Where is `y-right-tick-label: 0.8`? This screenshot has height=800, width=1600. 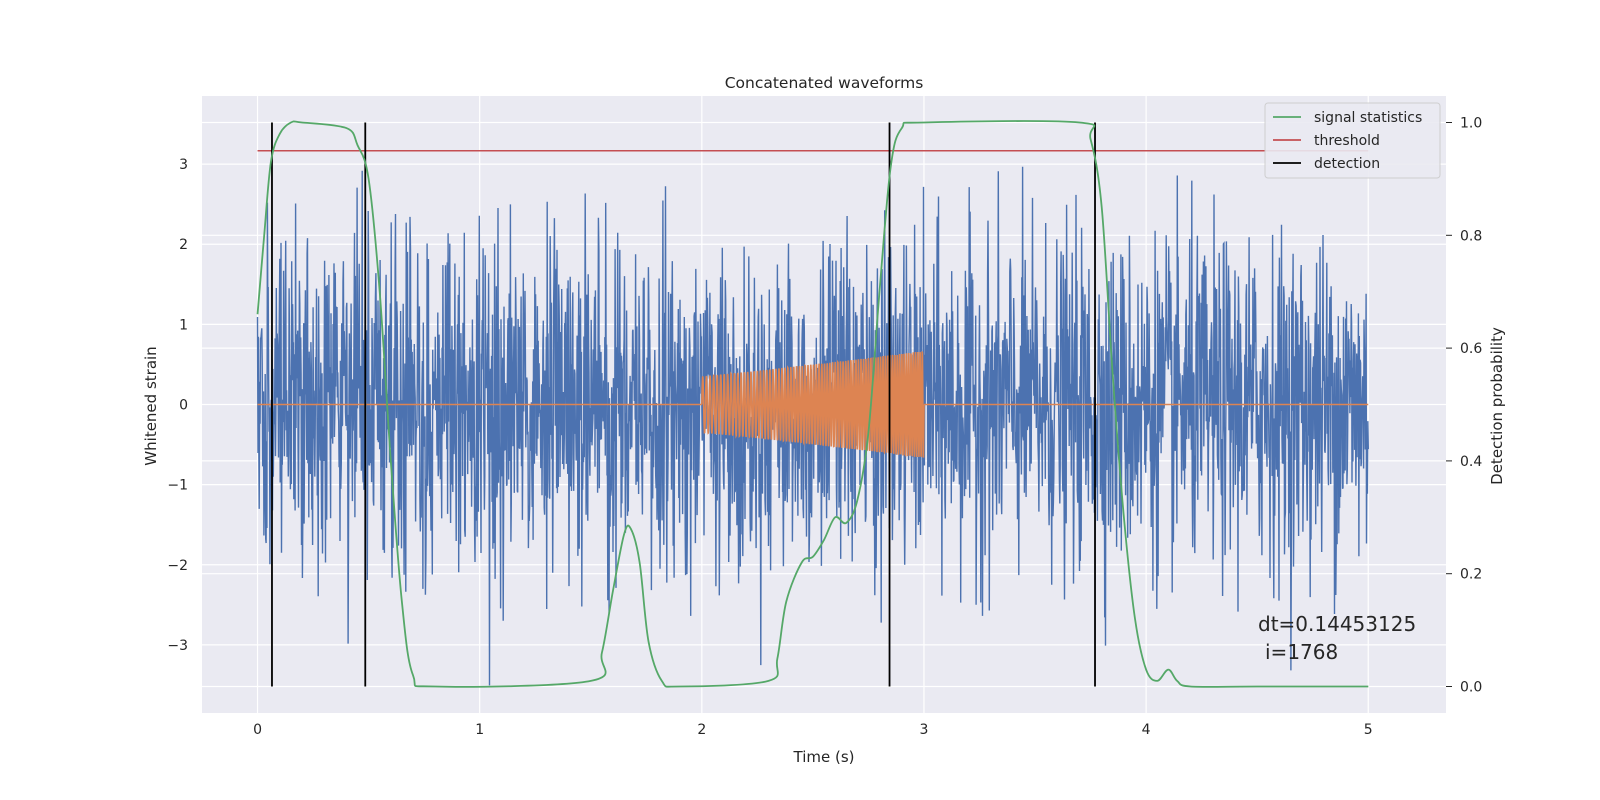
y-right-tick-label: 0.8 is located at coordinates (1471, 236).